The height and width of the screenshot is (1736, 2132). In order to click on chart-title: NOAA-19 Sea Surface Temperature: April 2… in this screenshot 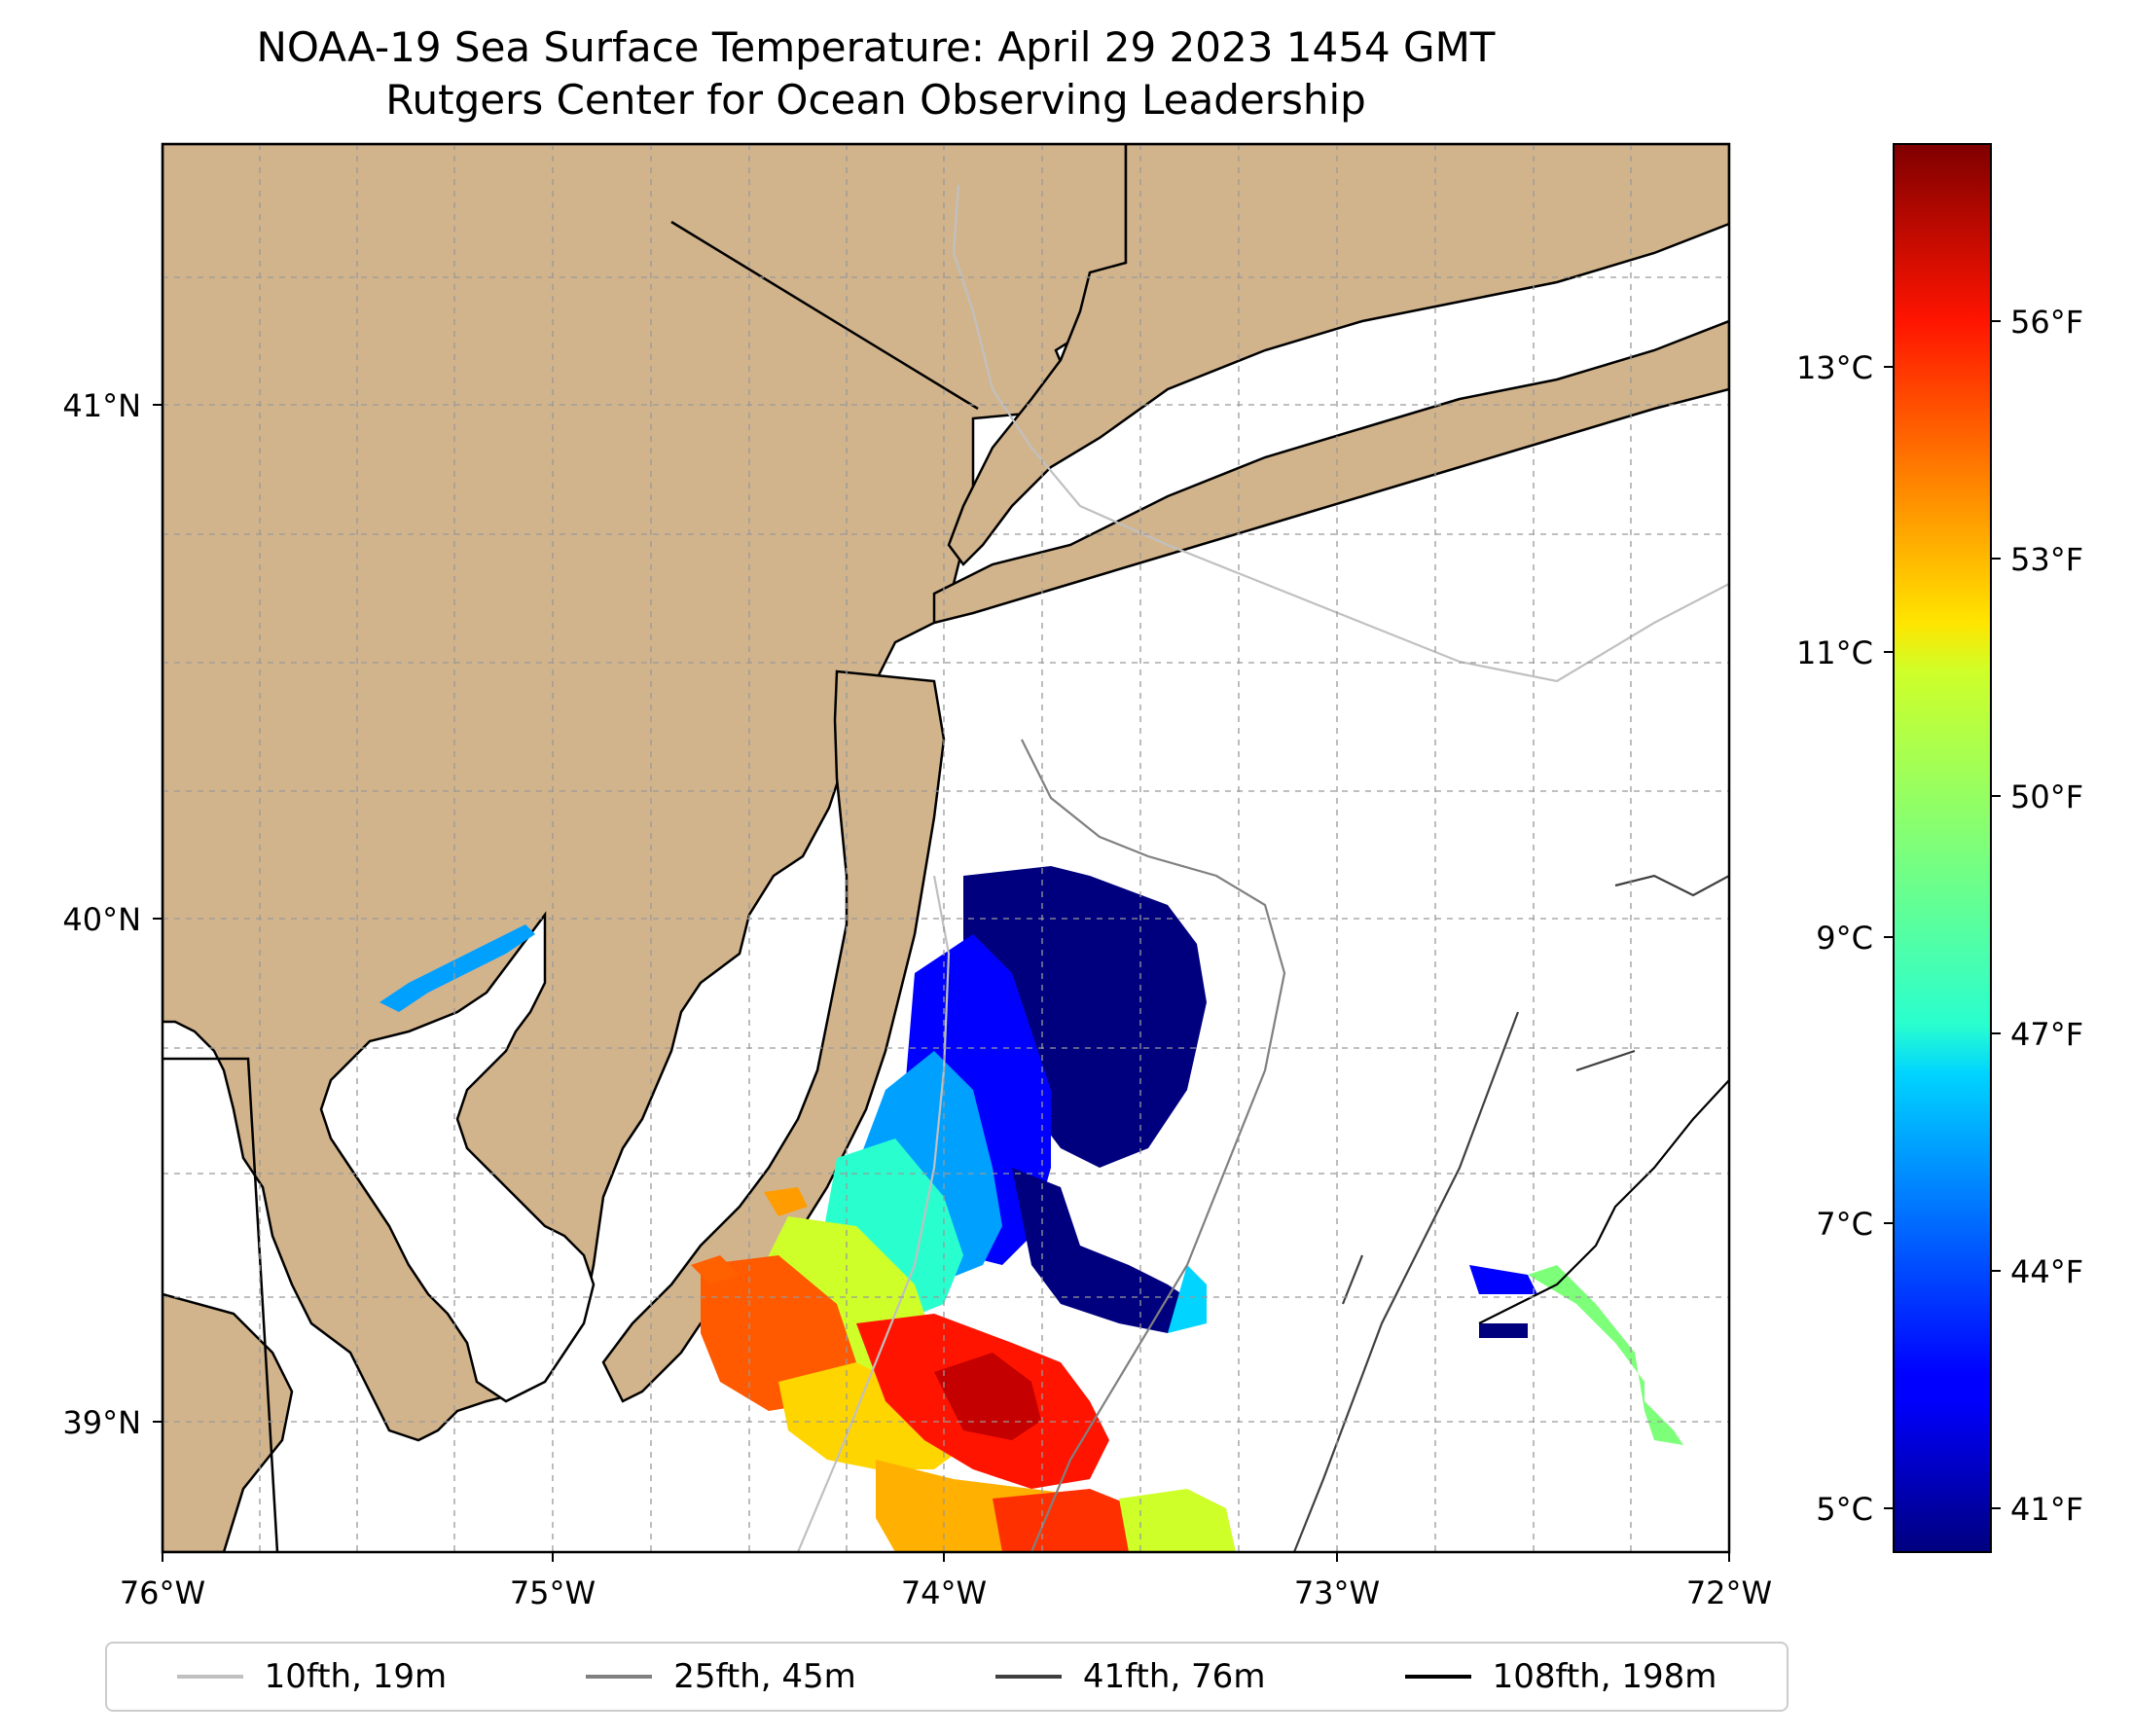, I will do `click(876, 74)`.